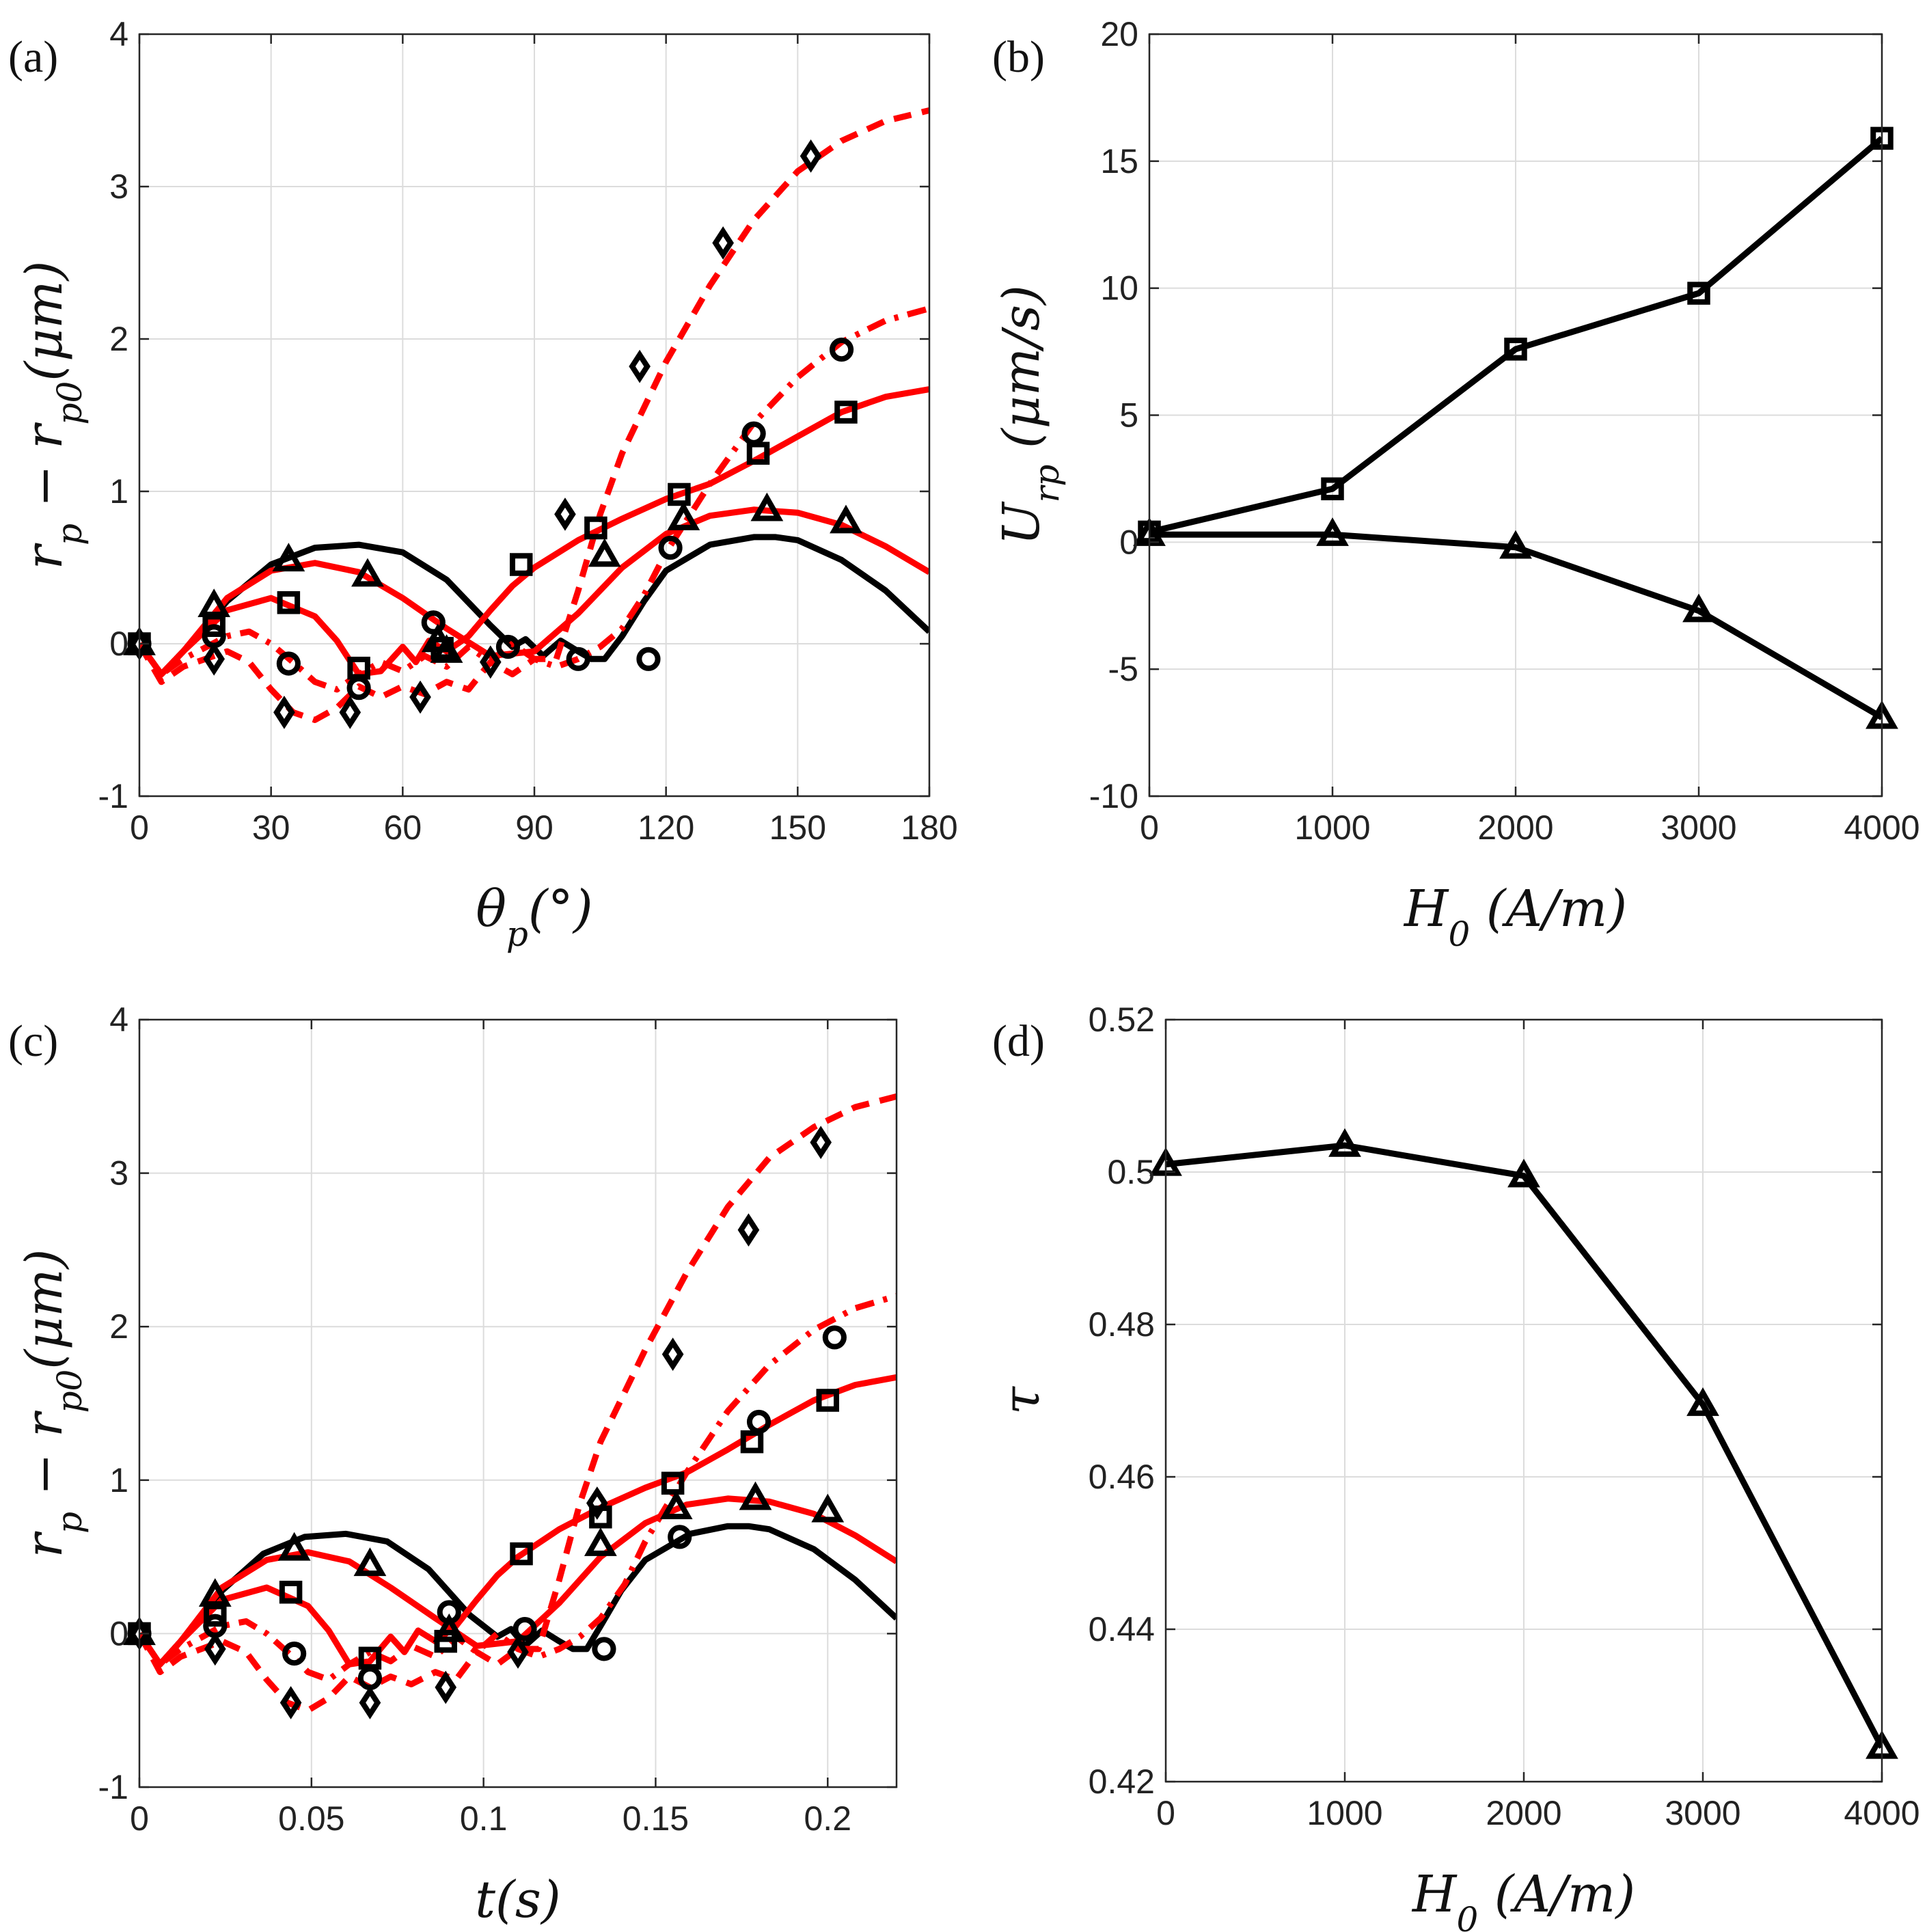  What do you see at coordinates (534, 827) in the screenshot?
I see `x-tick-label: 90` at bounding box center [534, 827].